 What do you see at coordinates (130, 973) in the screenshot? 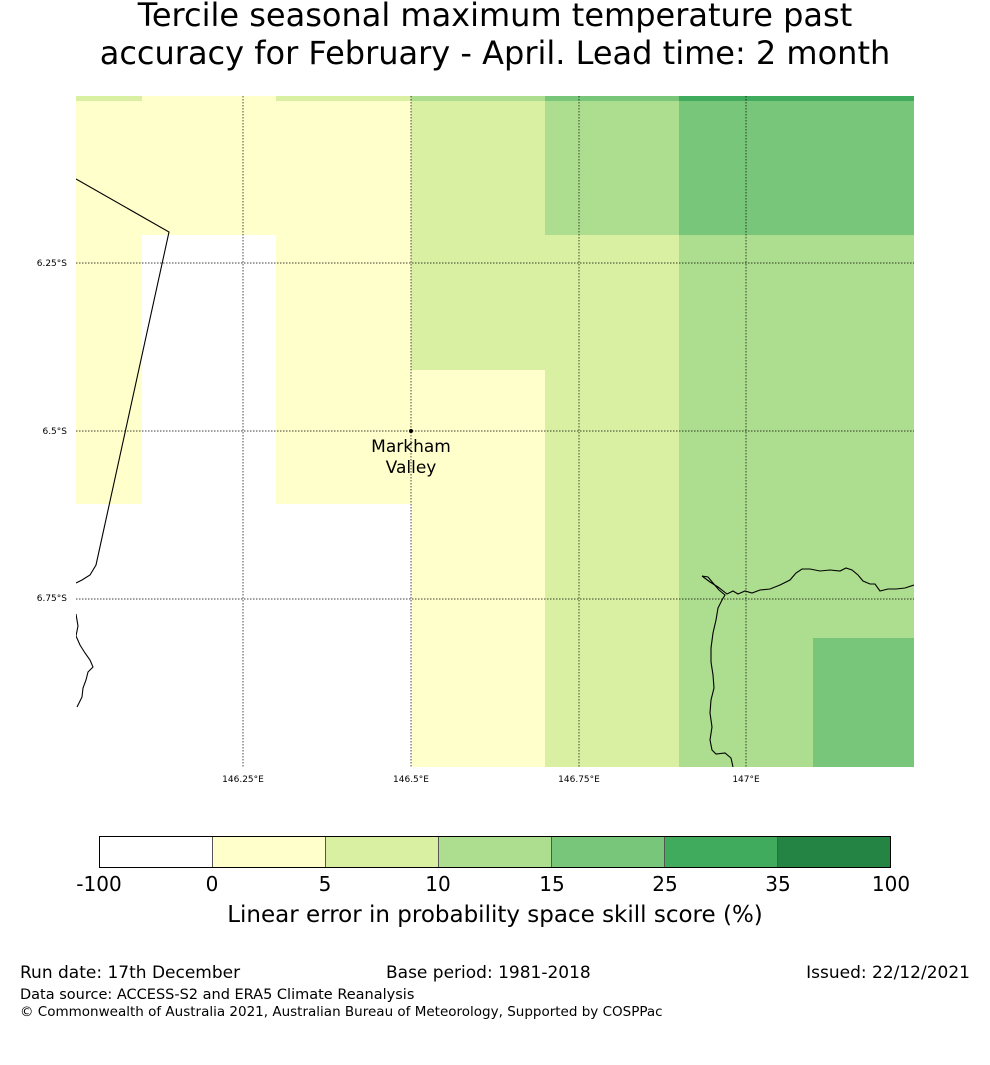
I see `run-date: Run date: 17th December` at bounding box center [130, 973].